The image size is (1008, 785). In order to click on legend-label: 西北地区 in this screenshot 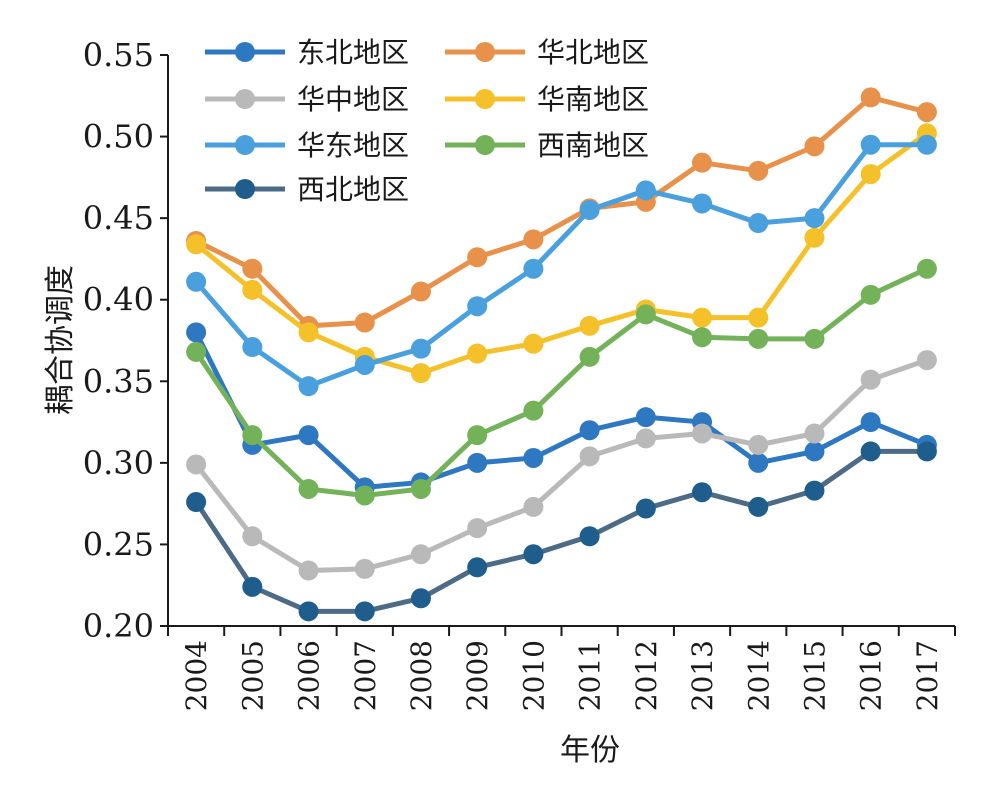, I will do `click(353, 189)`.